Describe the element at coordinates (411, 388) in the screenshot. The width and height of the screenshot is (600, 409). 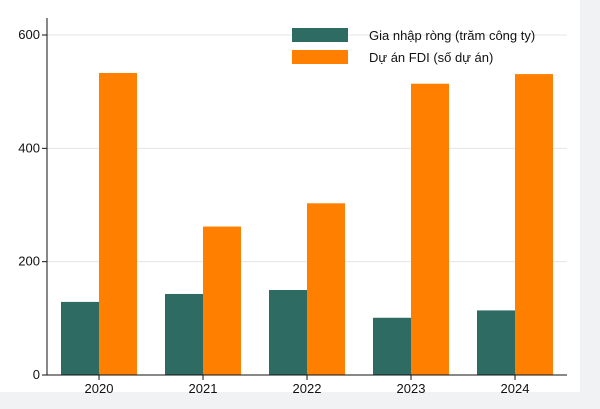
I see `x-tick-label: 2023` at that location.